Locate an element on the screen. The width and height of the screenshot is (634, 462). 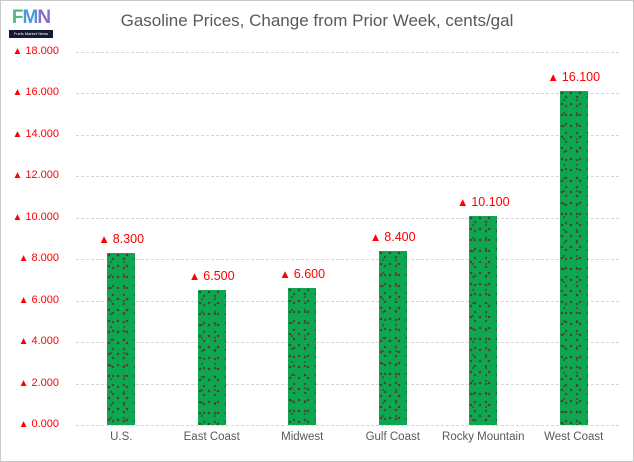
y-axis-tick-label: ▲ 0.000 is located at coordinates (38, 424).